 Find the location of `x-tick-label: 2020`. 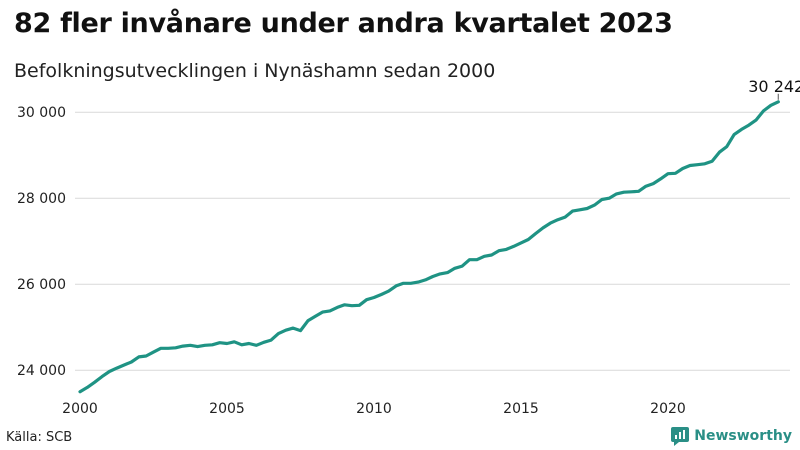

x-tick-label: 2020 is located at coordinates (668, 409).